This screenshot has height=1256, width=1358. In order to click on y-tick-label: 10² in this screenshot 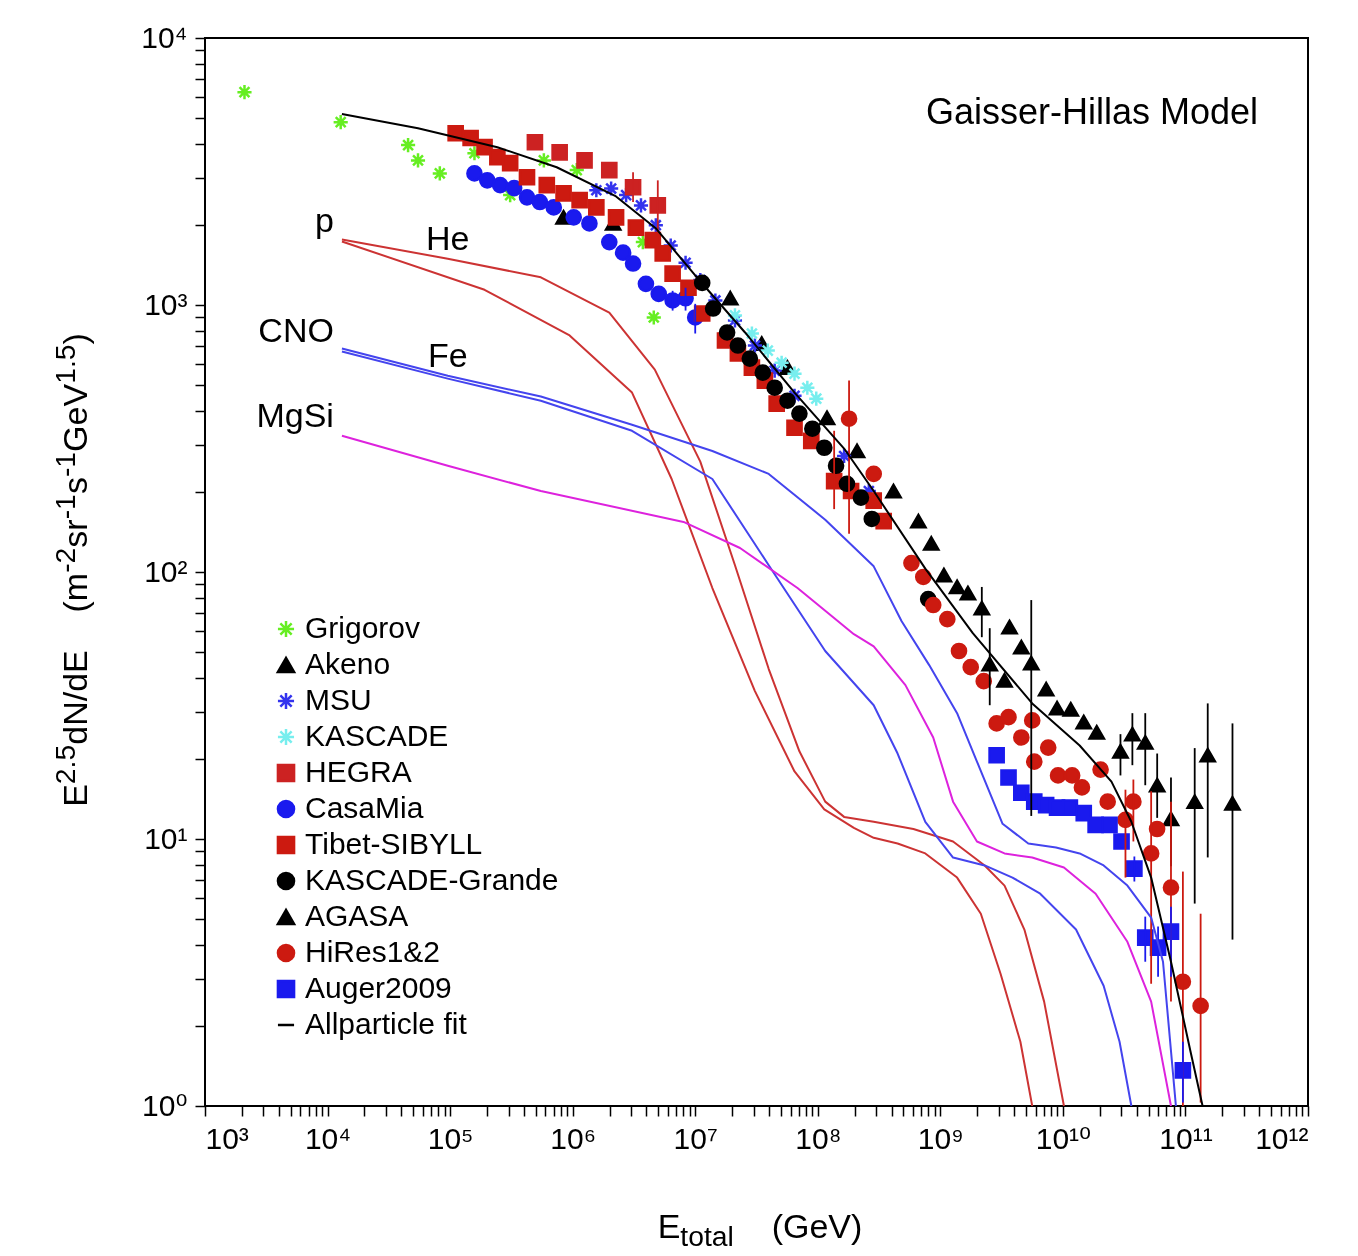, I will do `click(166, 571)`.